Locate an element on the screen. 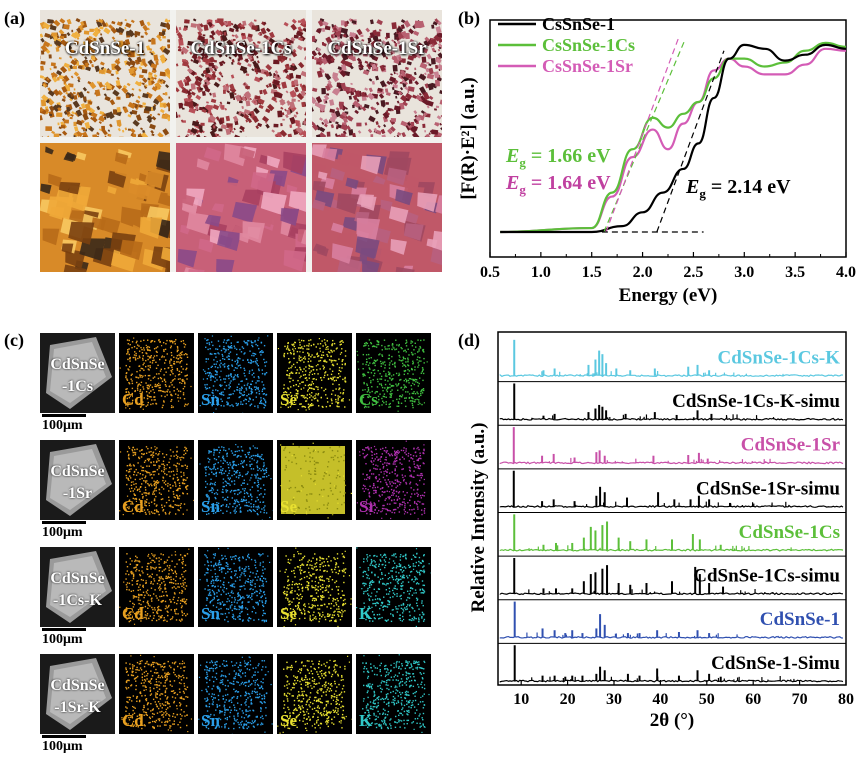 This screenshot has height=763, width=861. y-axis-label: [F(R)·E²] (a.u.) is located at coordinates (468, 138).